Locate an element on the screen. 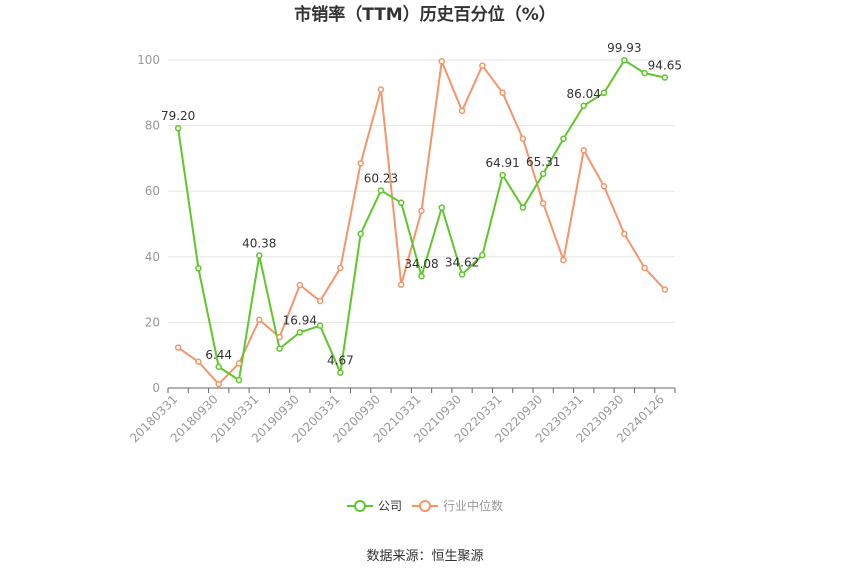 This screenshot has width=850, height=575. data-label: 94.65 is located at coordinates (665, 66).